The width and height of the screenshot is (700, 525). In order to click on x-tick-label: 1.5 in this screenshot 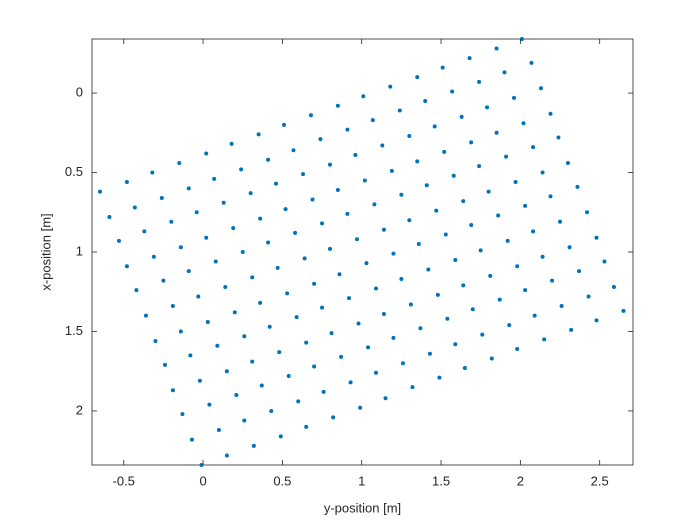, I will do `click(441, 480)`.